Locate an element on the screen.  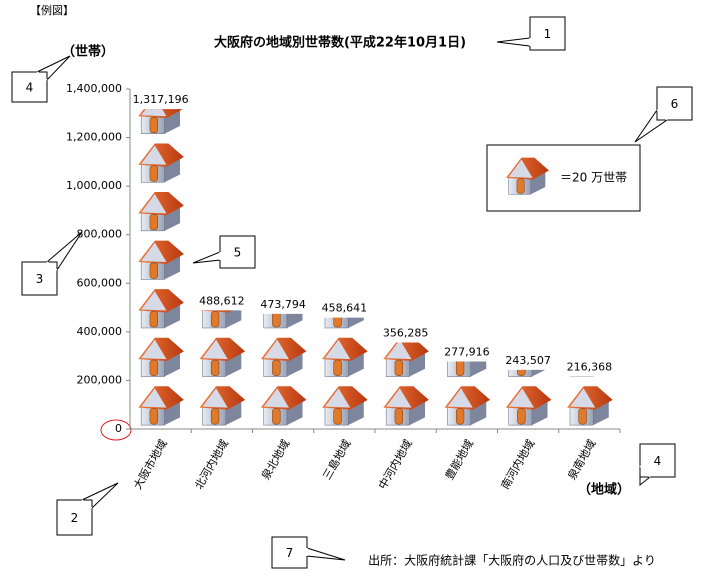
value-label: 473,794 is located at coordinates (283, 304).